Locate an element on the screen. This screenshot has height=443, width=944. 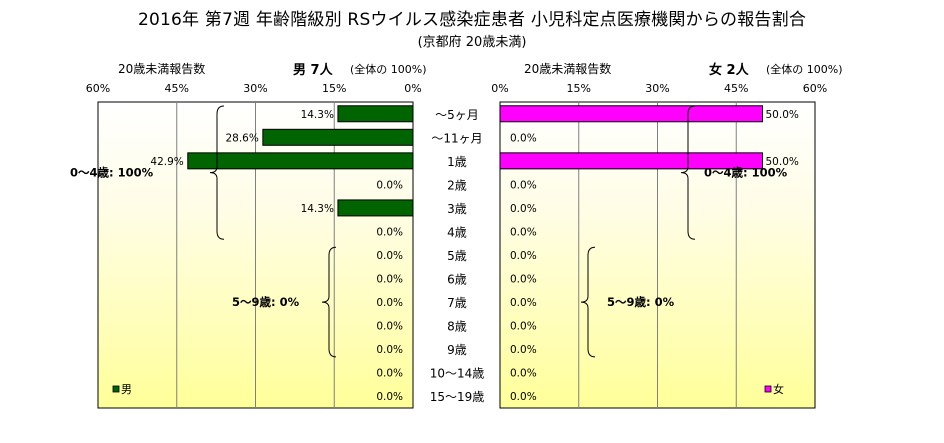
female-legend-swatch is located at coordinates (768, 389).